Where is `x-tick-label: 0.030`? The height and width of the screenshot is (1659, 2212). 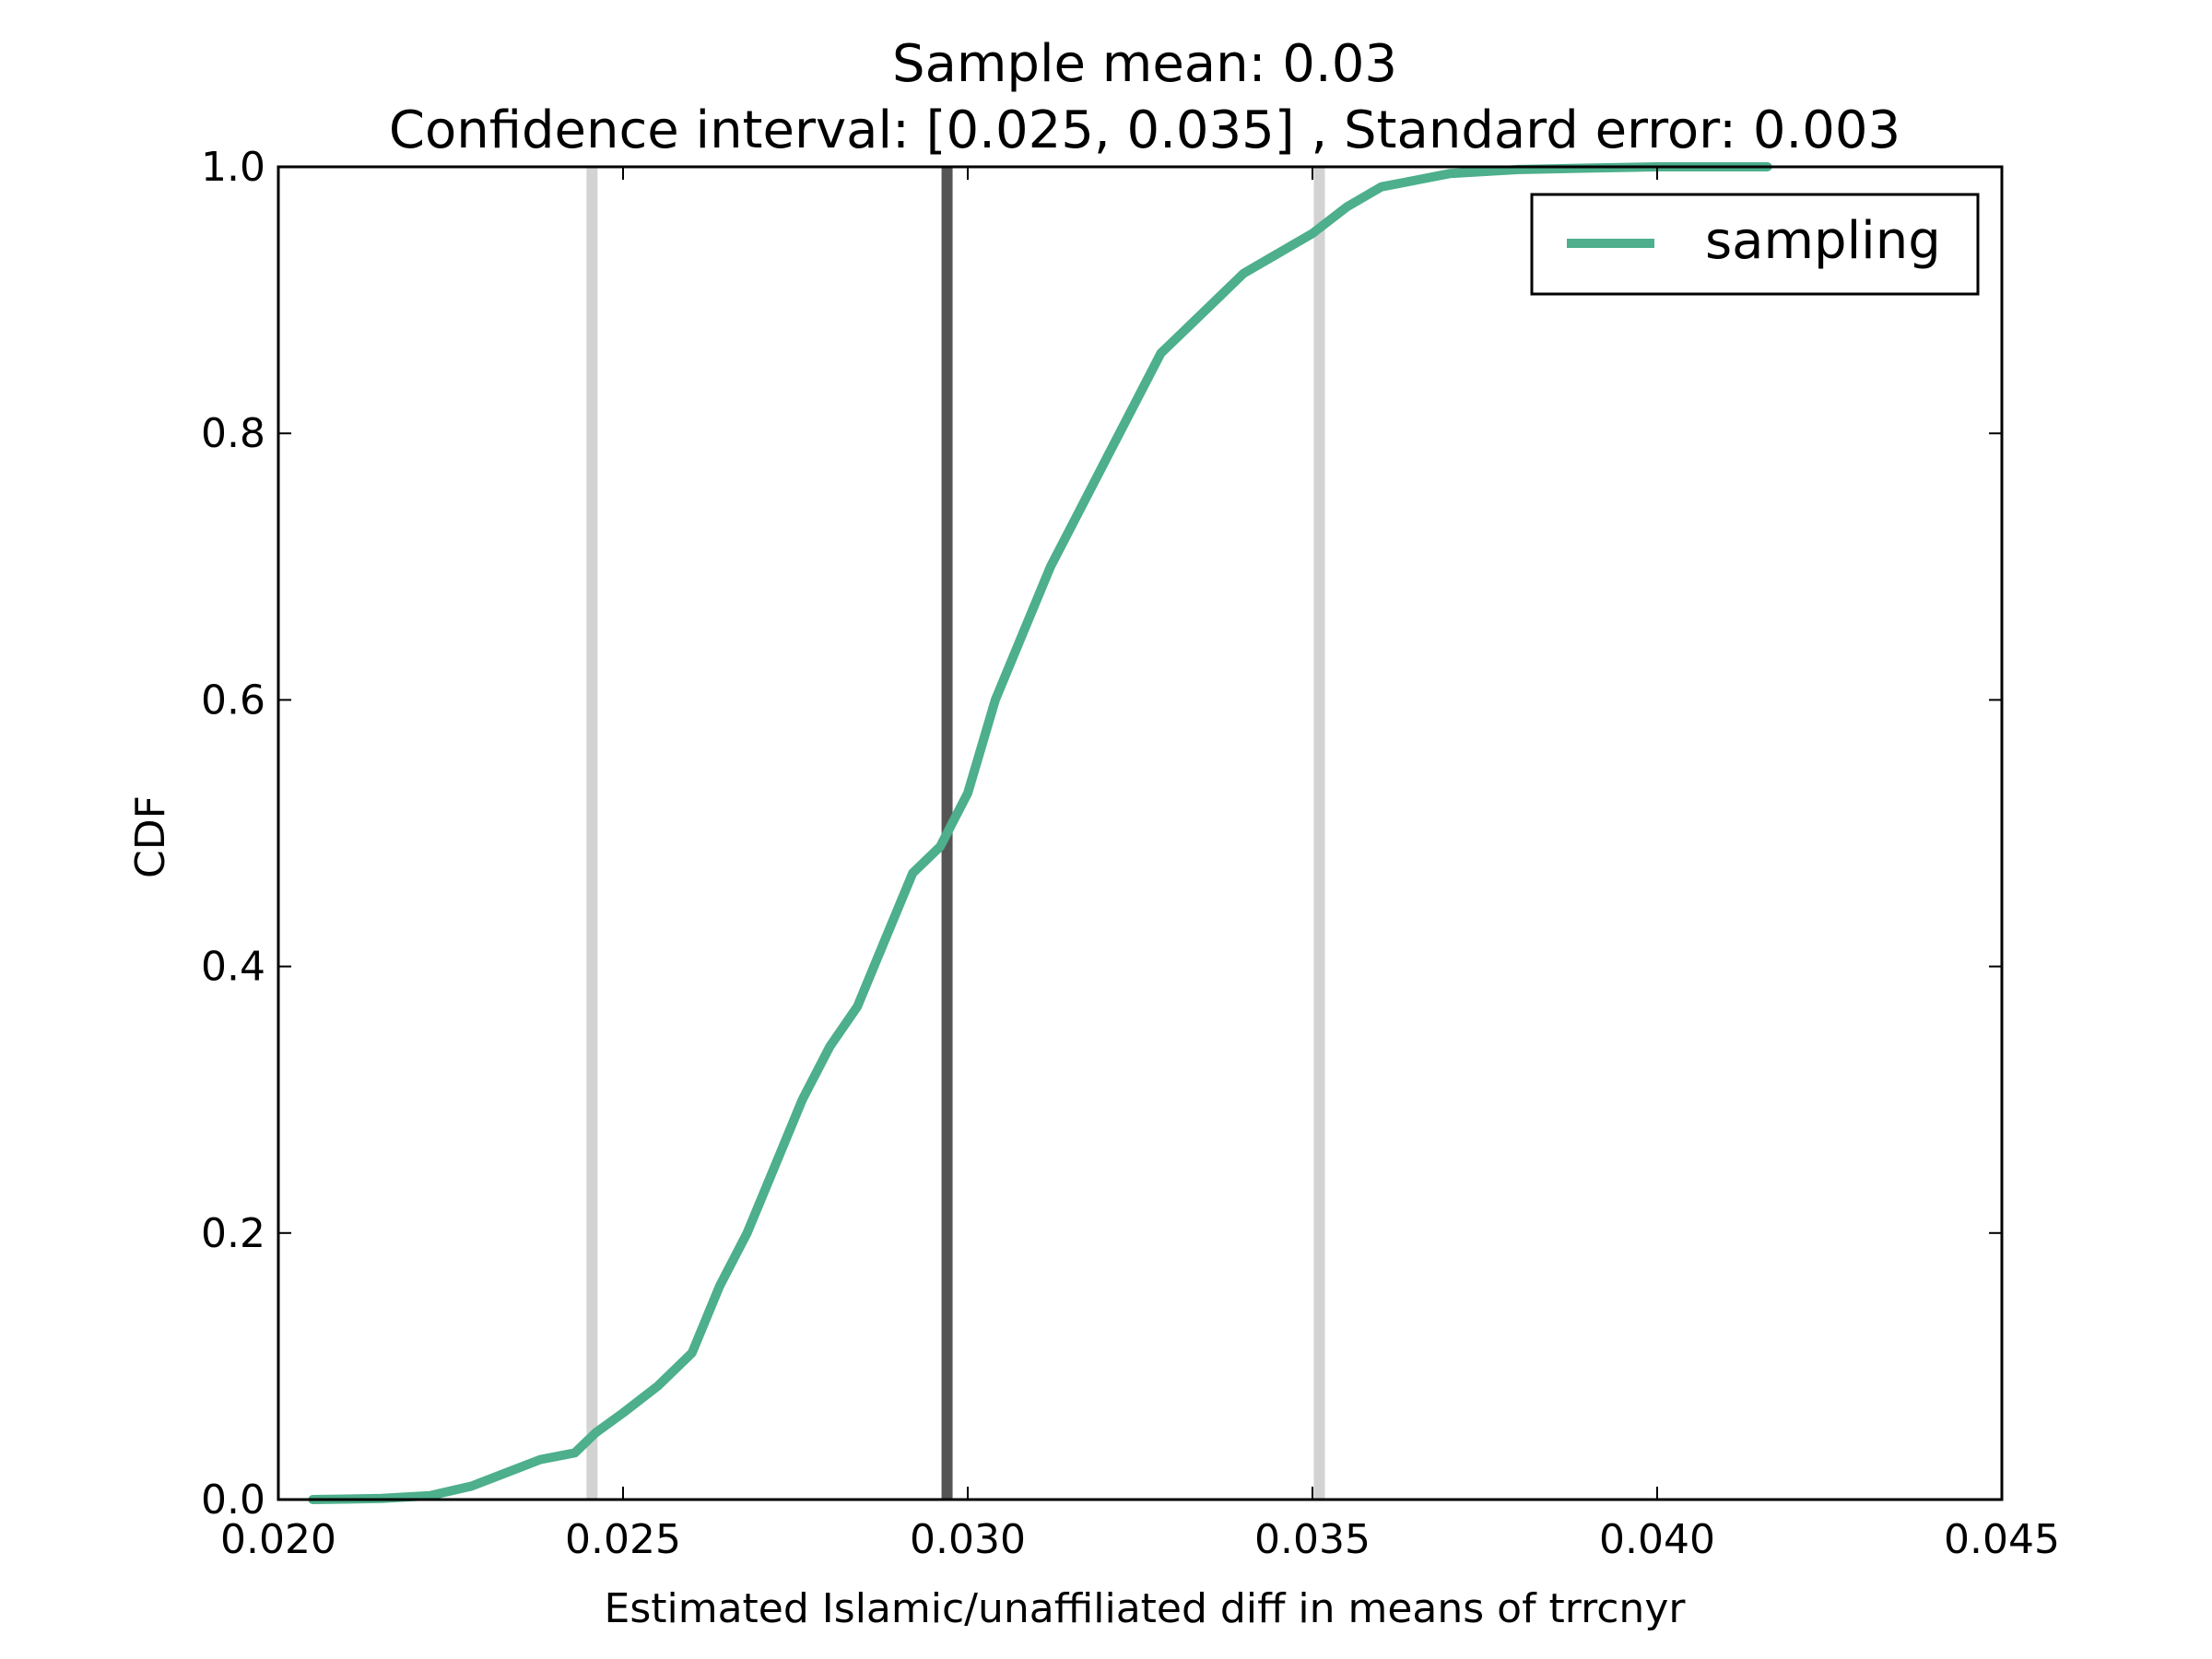 x-tick-label: 0.030 is located at coordinates (968, 1539).